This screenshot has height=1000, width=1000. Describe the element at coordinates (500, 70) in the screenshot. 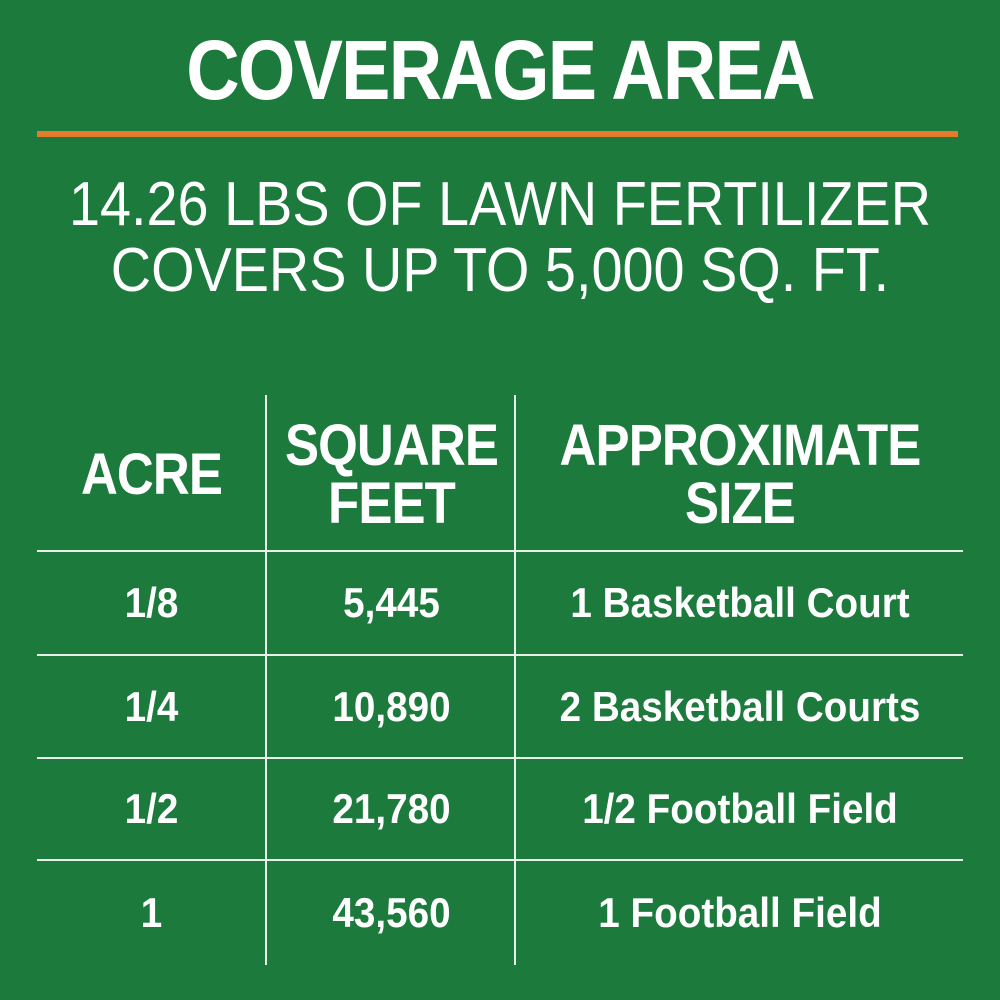

I see `page-title: COVERAGE AREA` at that location.